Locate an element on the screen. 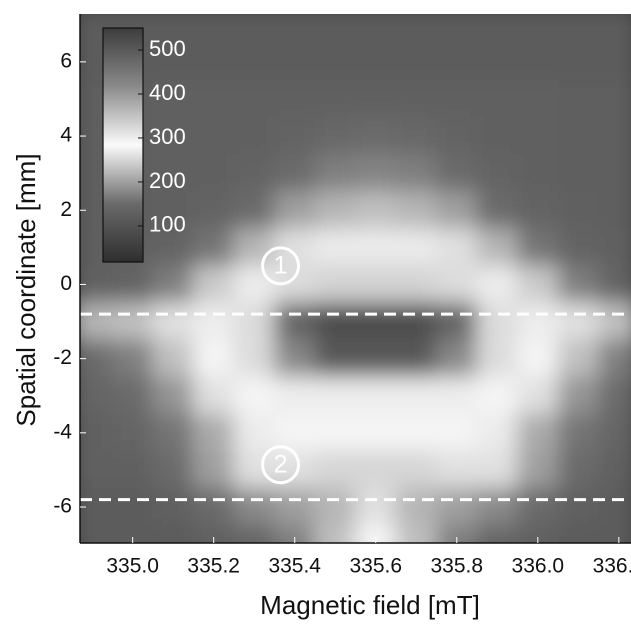 The width and height of the screenshot is (631, 625). colorbar-tick-label: 300 is located at coordinates (167, 136).